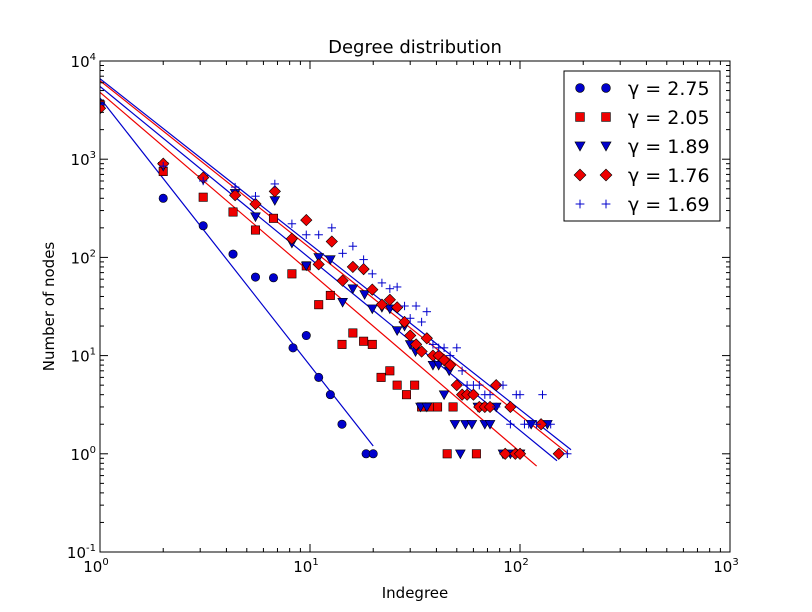 The image size is (812, 612). Describe the element at coordinates (305, 566) in the screenshot. I see `x-tick-label: 10¹` at that location.